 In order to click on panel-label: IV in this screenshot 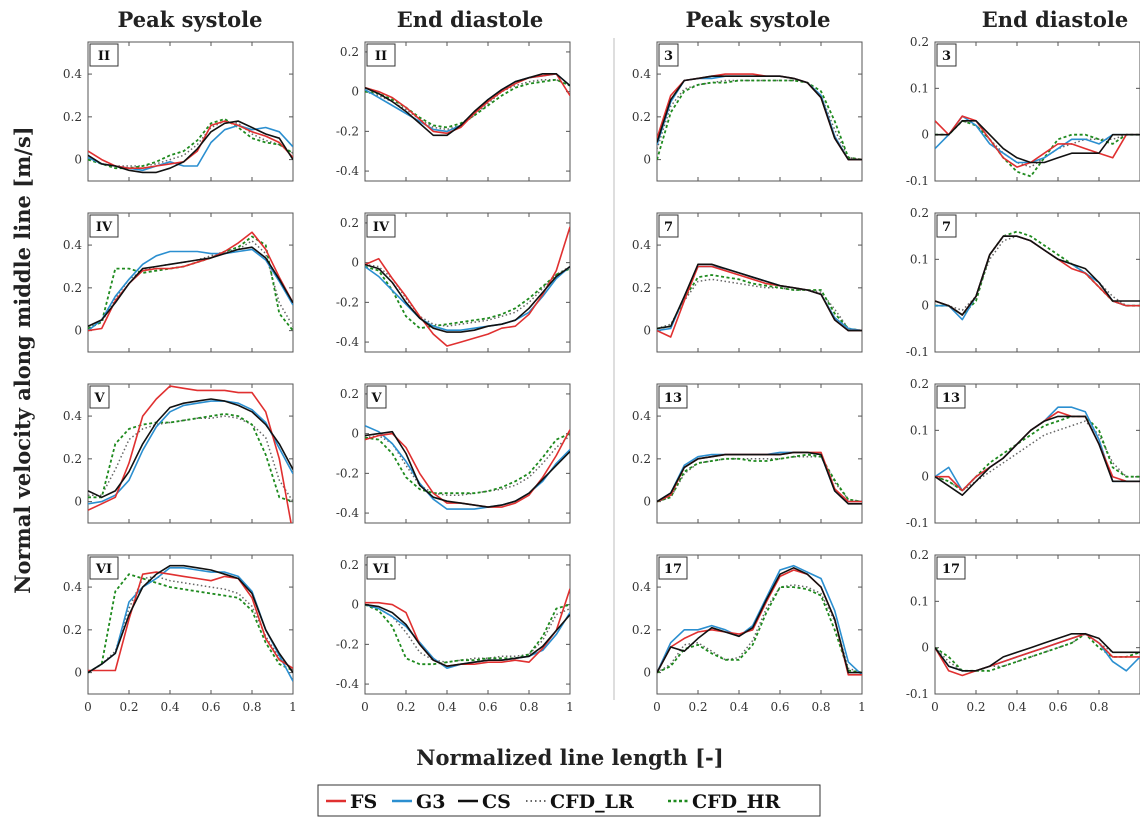, I will do `click(381, 227)`.